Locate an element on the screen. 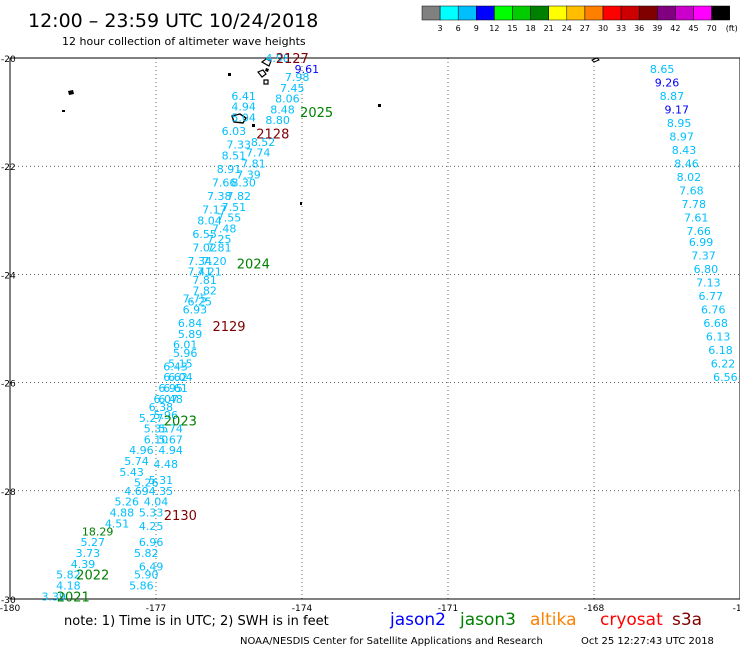 The width and height of the screenshot is (740, 650). y-tick-label: -24 is located at coordinates (8, 276).